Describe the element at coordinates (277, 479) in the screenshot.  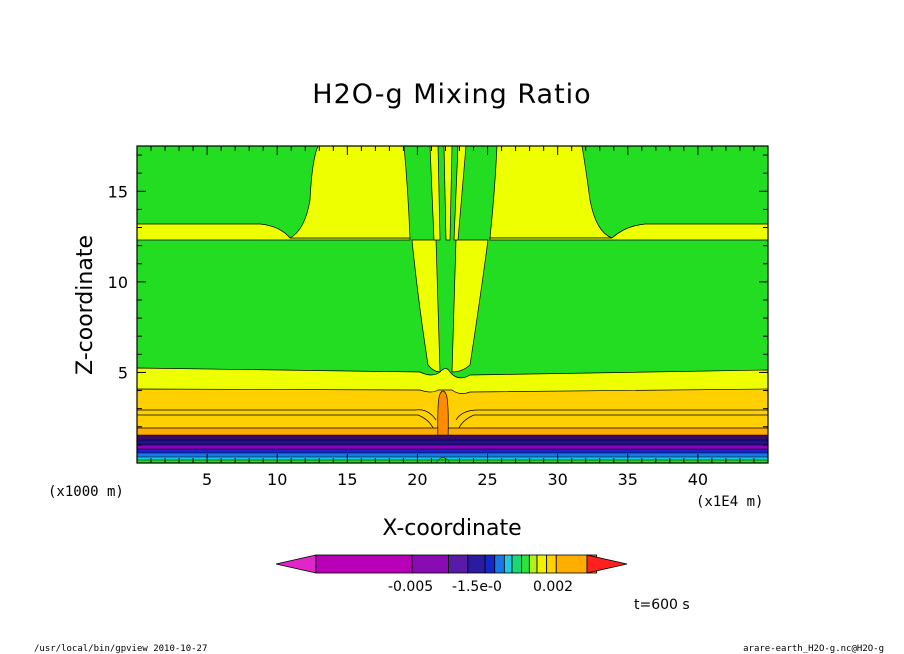
I see `x-tick-label: 10` at that location.